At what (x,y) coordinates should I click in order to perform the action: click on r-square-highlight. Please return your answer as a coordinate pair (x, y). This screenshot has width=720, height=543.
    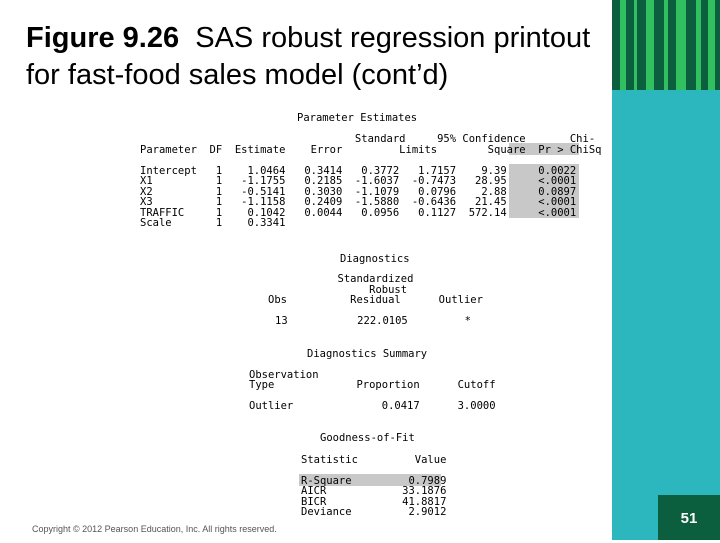
    Looking at the image, I should click on (370, 480).